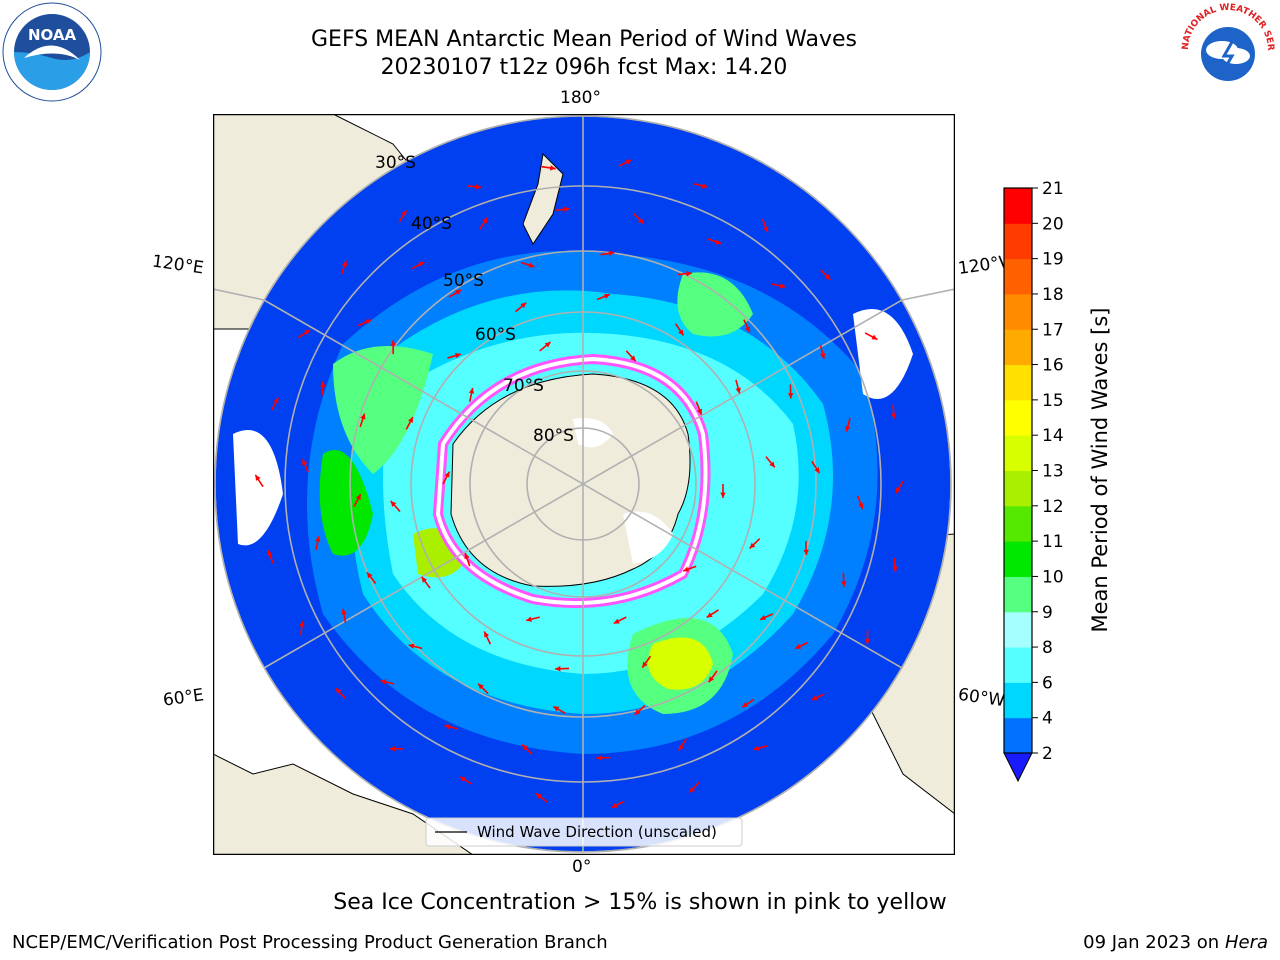 The width and height of the screenshot is (1280, 960). Describe the element at coordinates (1047, 754) in the screenshot. I see `colorbar-tick-label: 2` at that location.